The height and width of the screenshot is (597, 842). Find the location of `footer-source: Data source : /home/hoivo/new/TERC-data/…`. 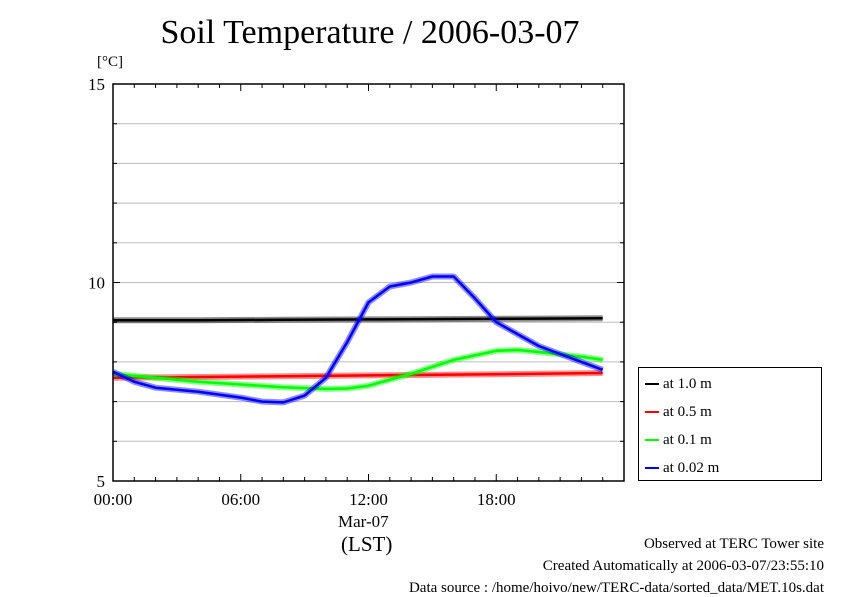

footer-source: Data source : /home/hoivo/new/TERC-data/… is located at coordinates (616, 588).